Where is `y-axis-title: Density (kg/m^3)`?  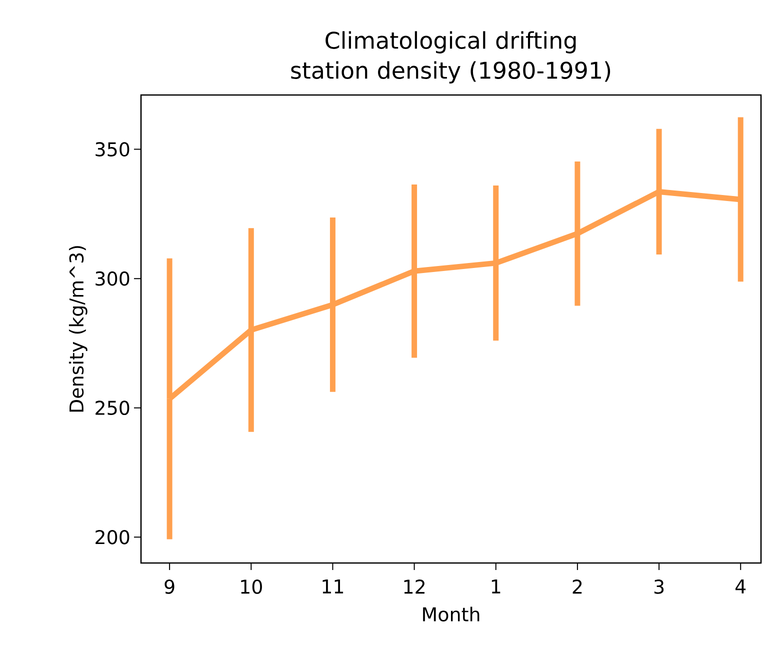
y-axis-title: Density (kg/m^3) is located at coordinates (78, 329).